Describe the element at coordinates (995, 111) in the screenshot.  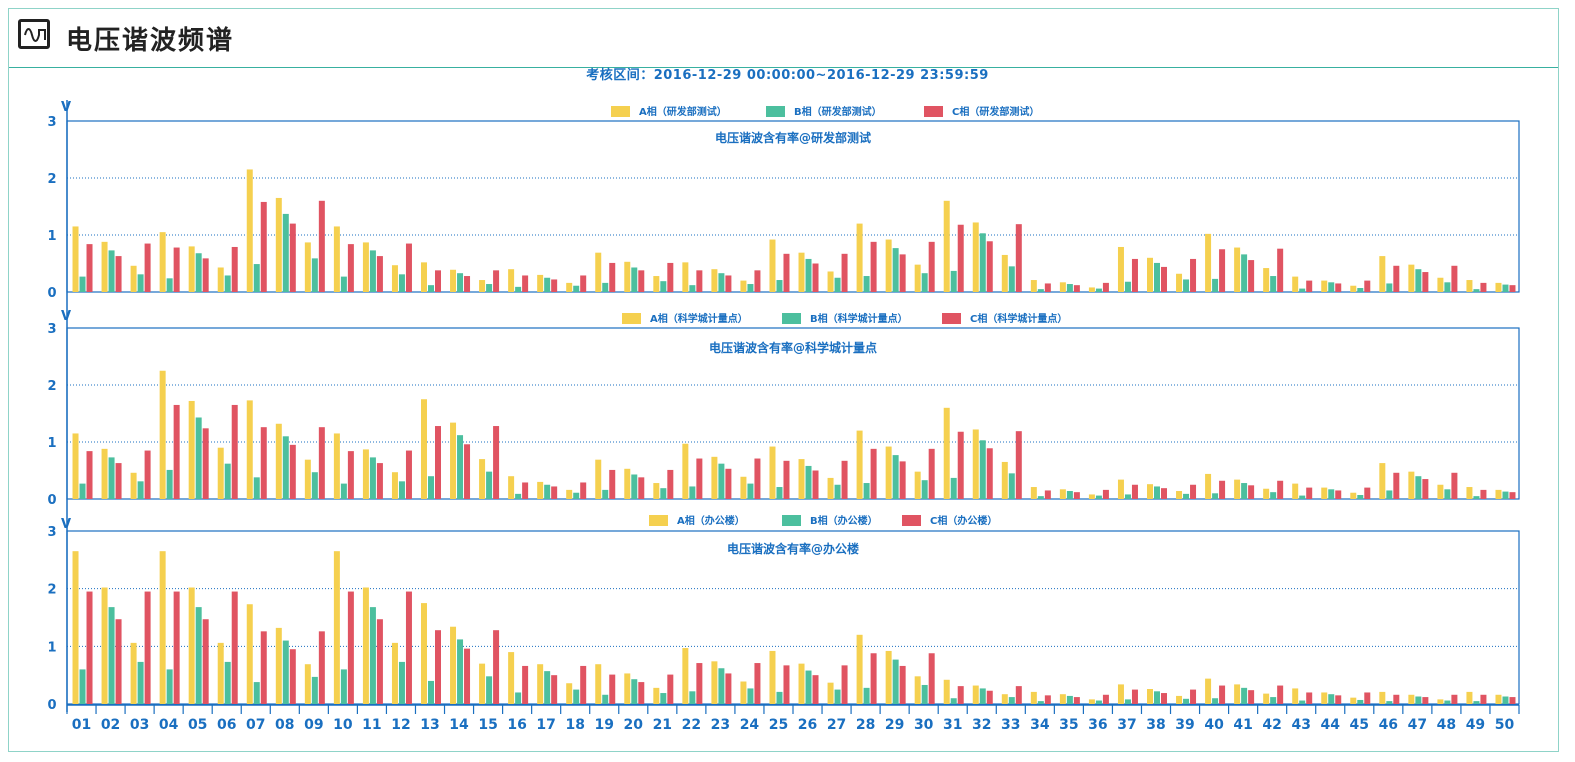
I see `legend-label: C相（研发部测试）` at that location.